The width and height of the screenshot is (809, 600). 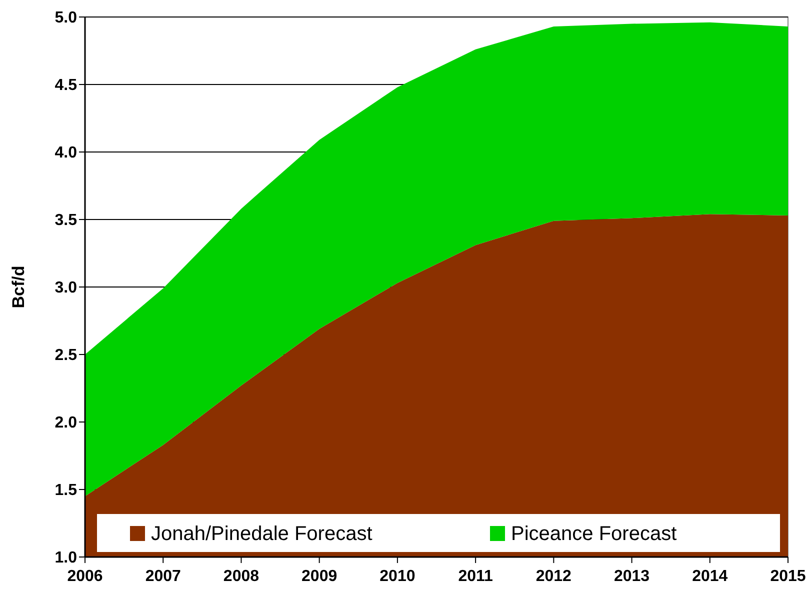 I want to click on x-tick-label: 2013, so click(x=632, y=576).